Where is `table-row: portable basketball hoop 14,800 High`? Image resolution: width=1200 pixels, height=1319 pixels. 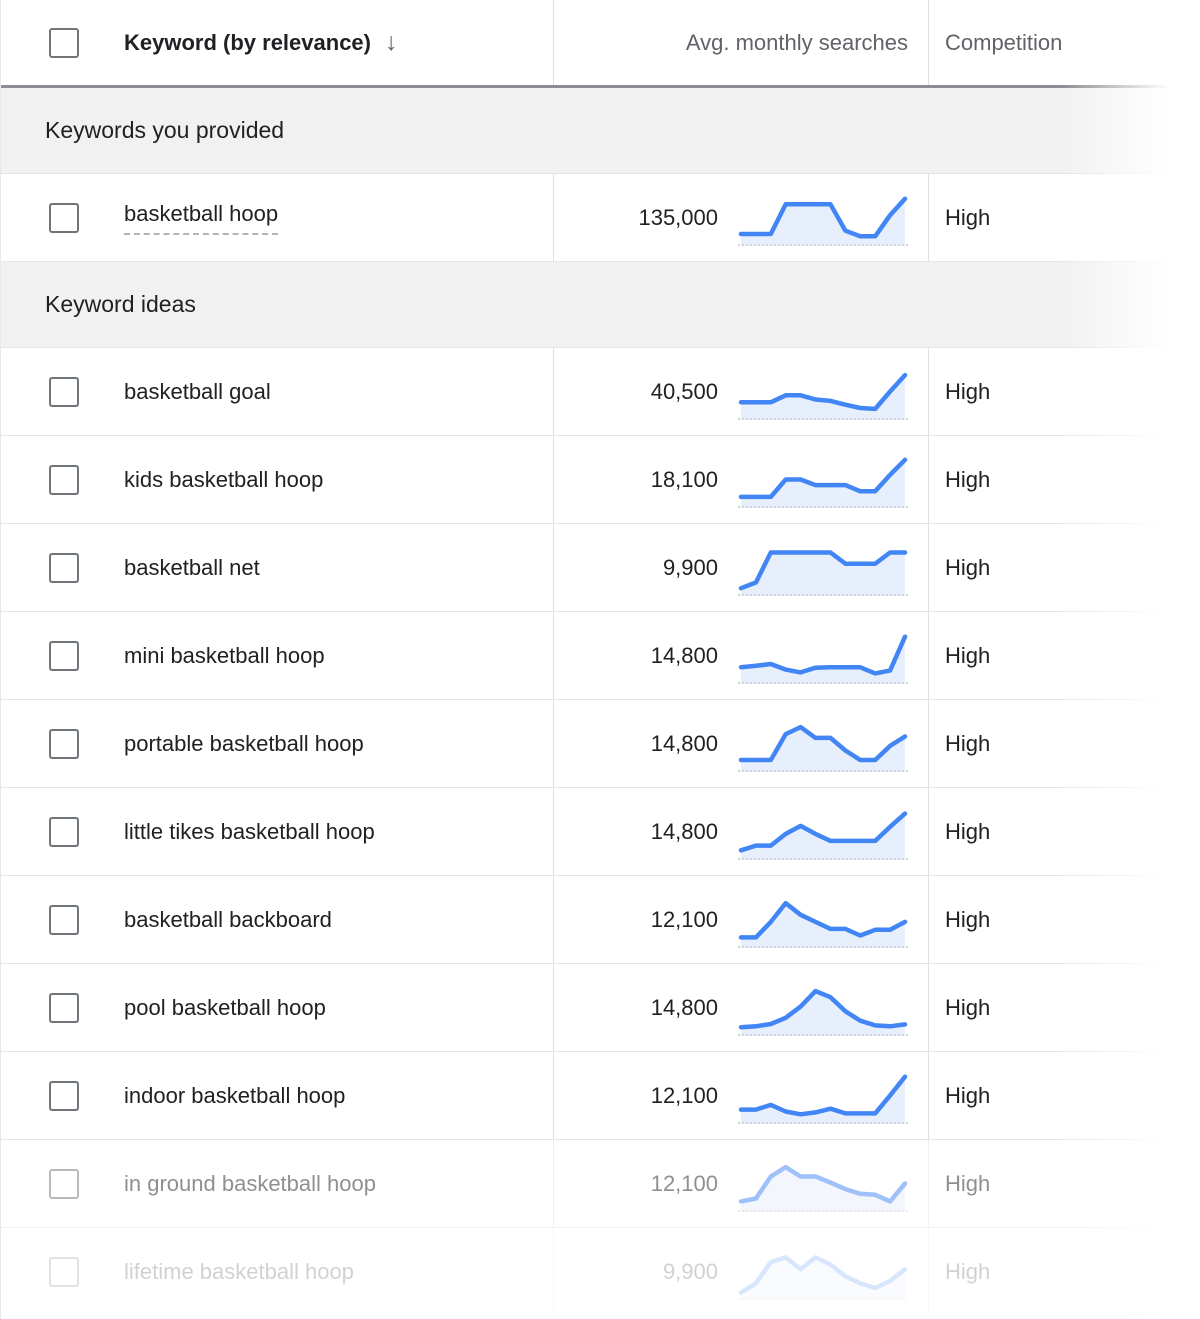 table-row: portable basketball hoop 14,800 High is located at coordinates (600, 744).